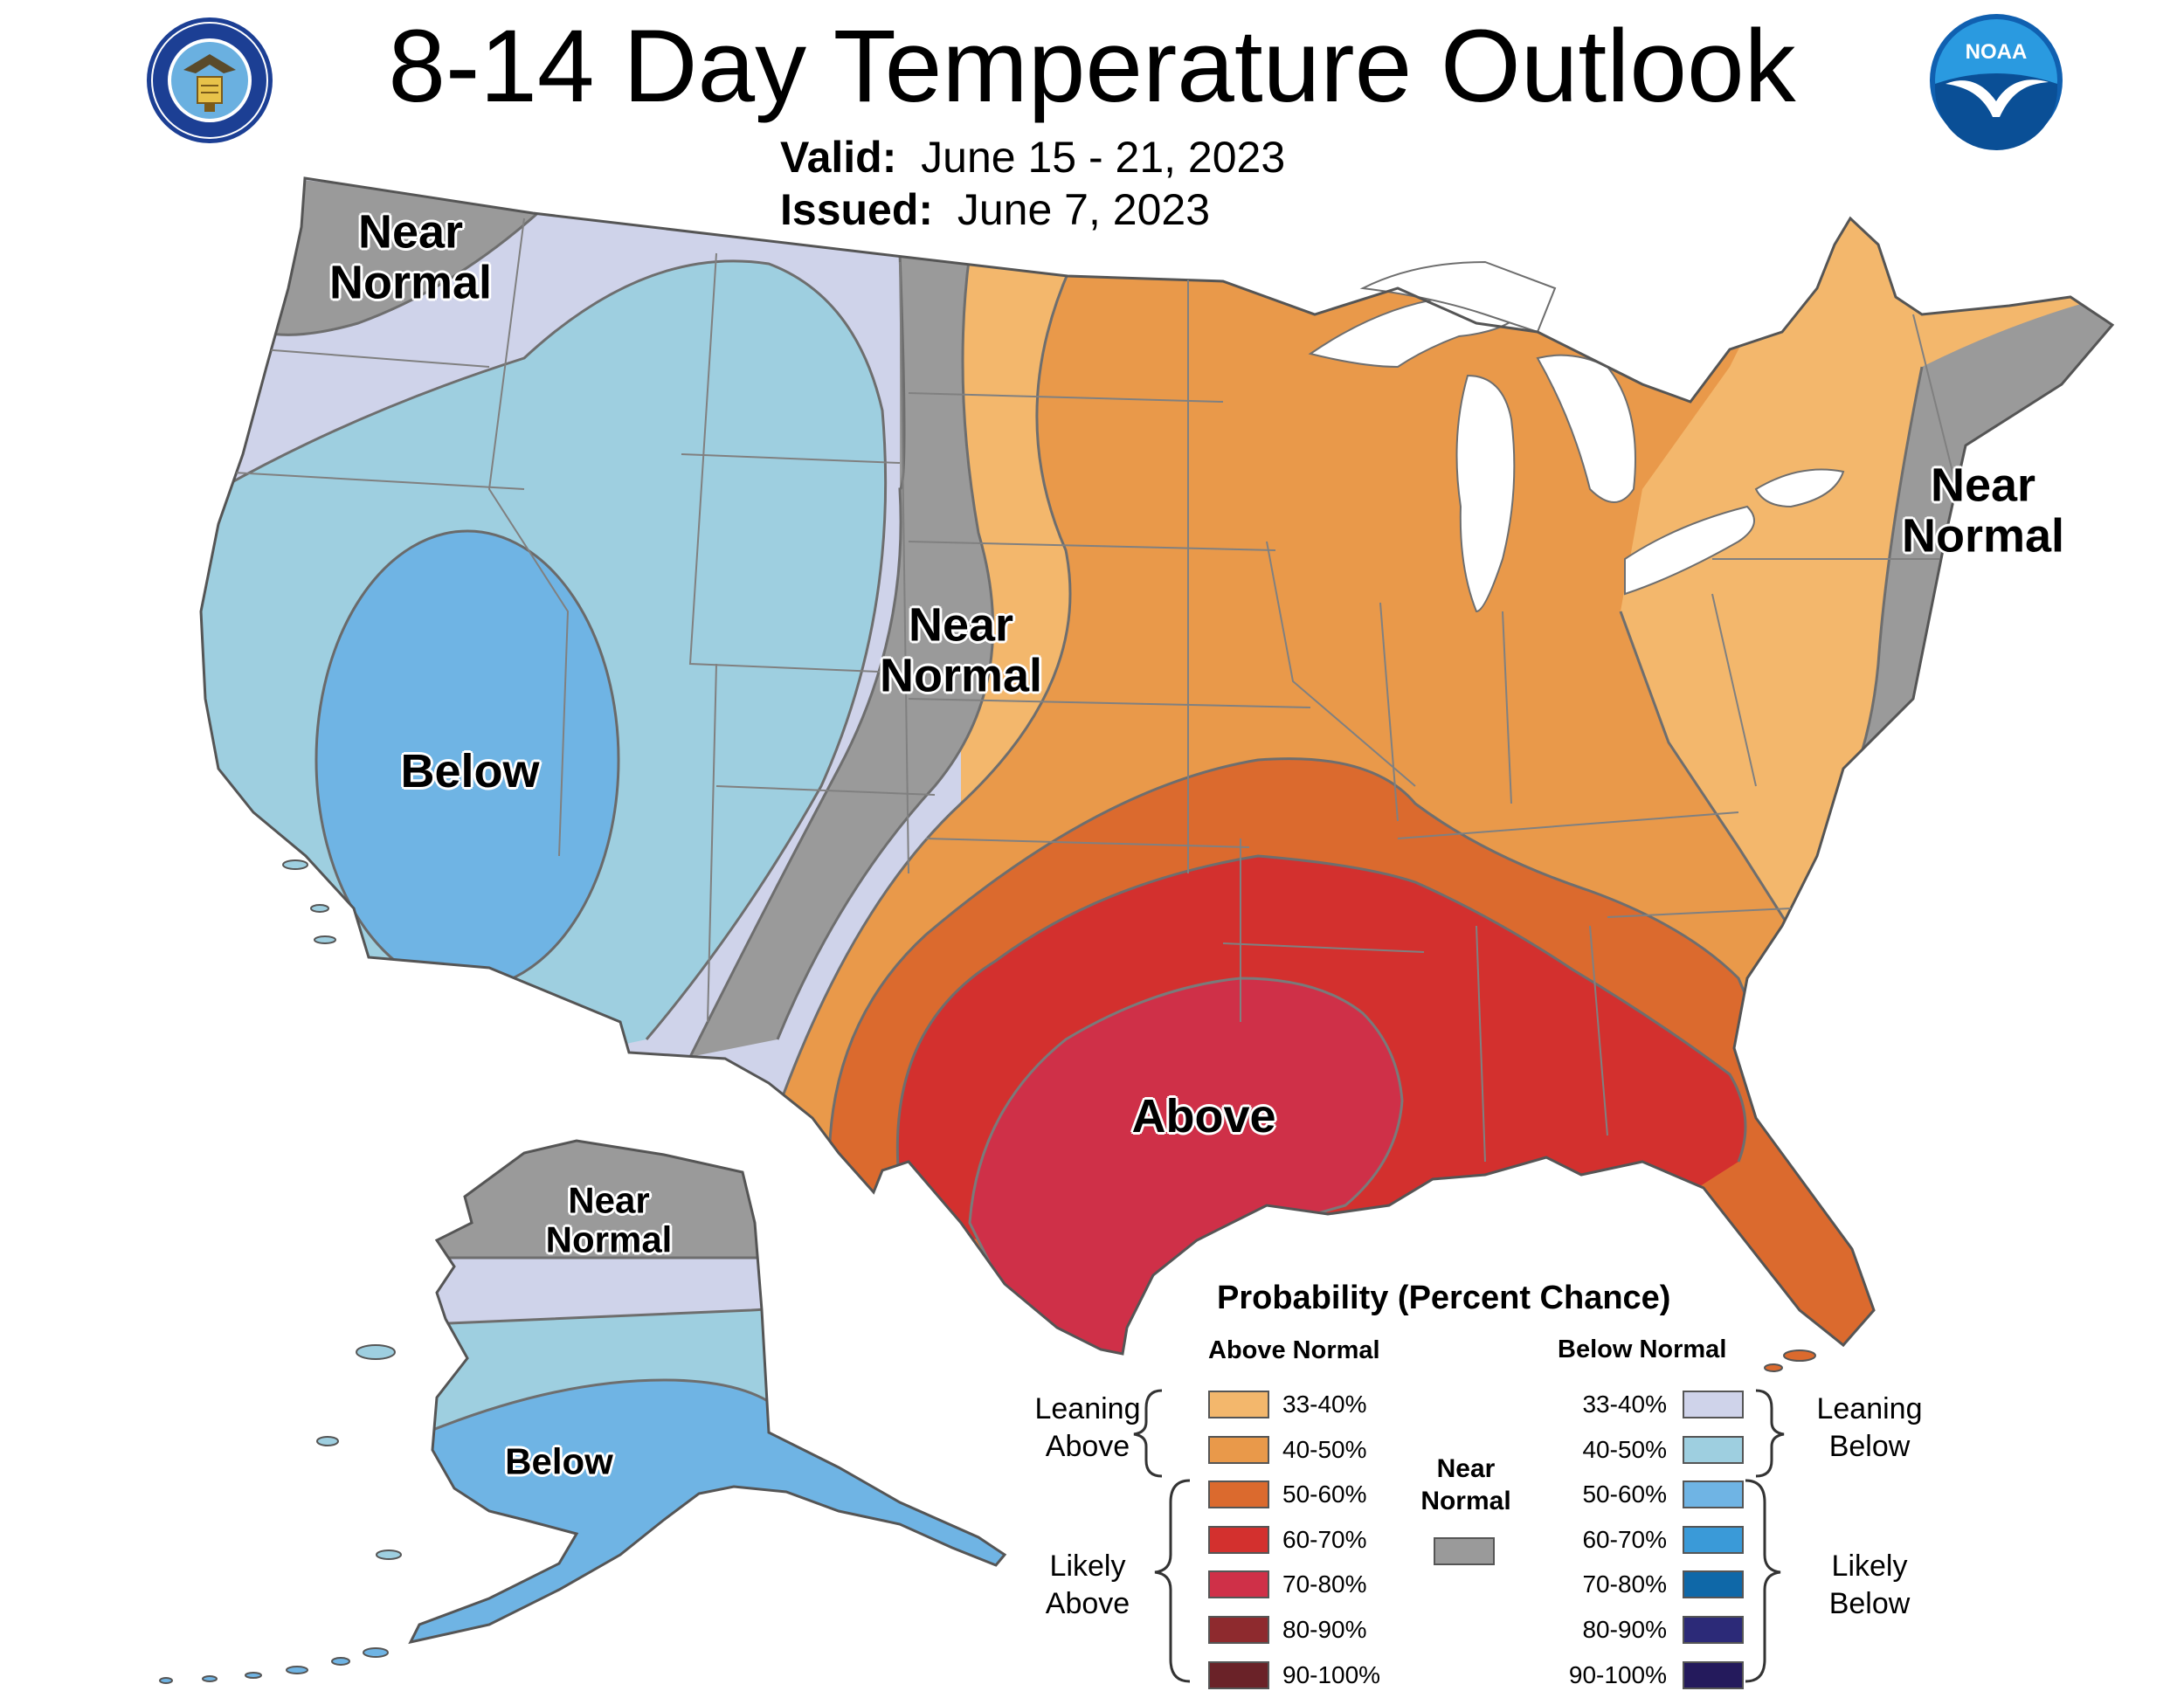 The image size is (2184, 1691). What do you see at coordinates (1624, 1494) in the screenshot?
I see `legend-below-label: 50-60%` at bounding box center [1624, 1494].